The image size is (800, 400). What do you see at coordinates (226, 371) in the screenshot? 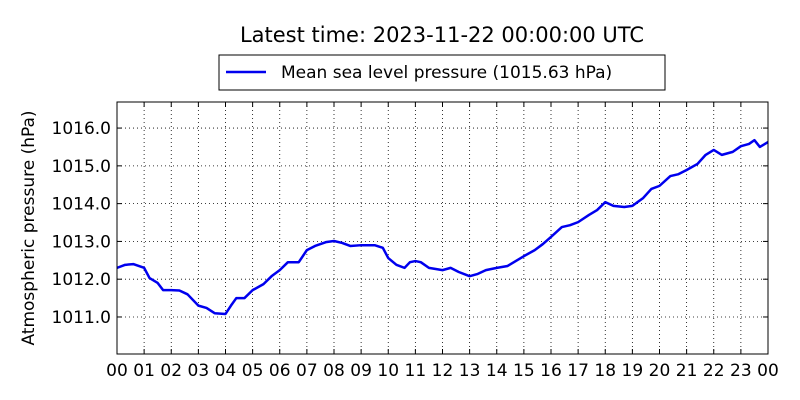
I see `x-tick-label: 04` at bounding box center [226, 371].